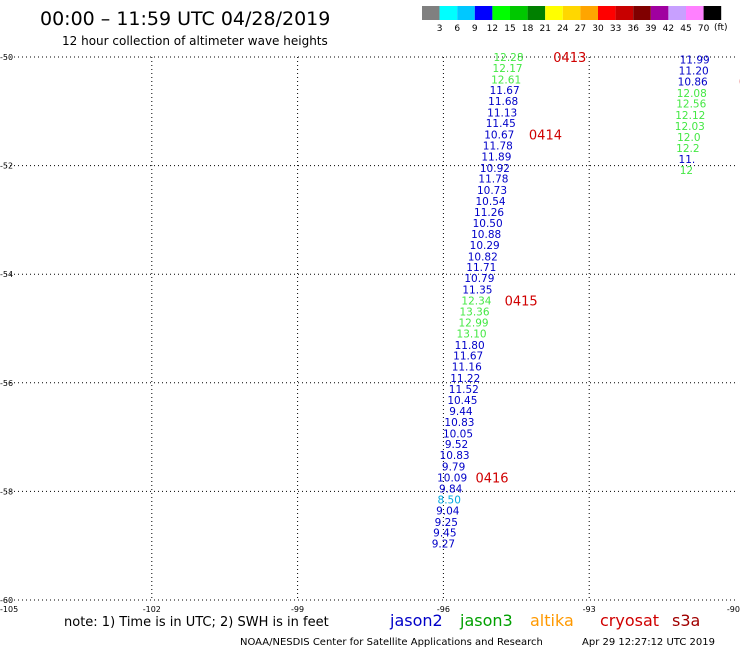  I want to click on wave-height-value: 10.09, so click(452, 478).